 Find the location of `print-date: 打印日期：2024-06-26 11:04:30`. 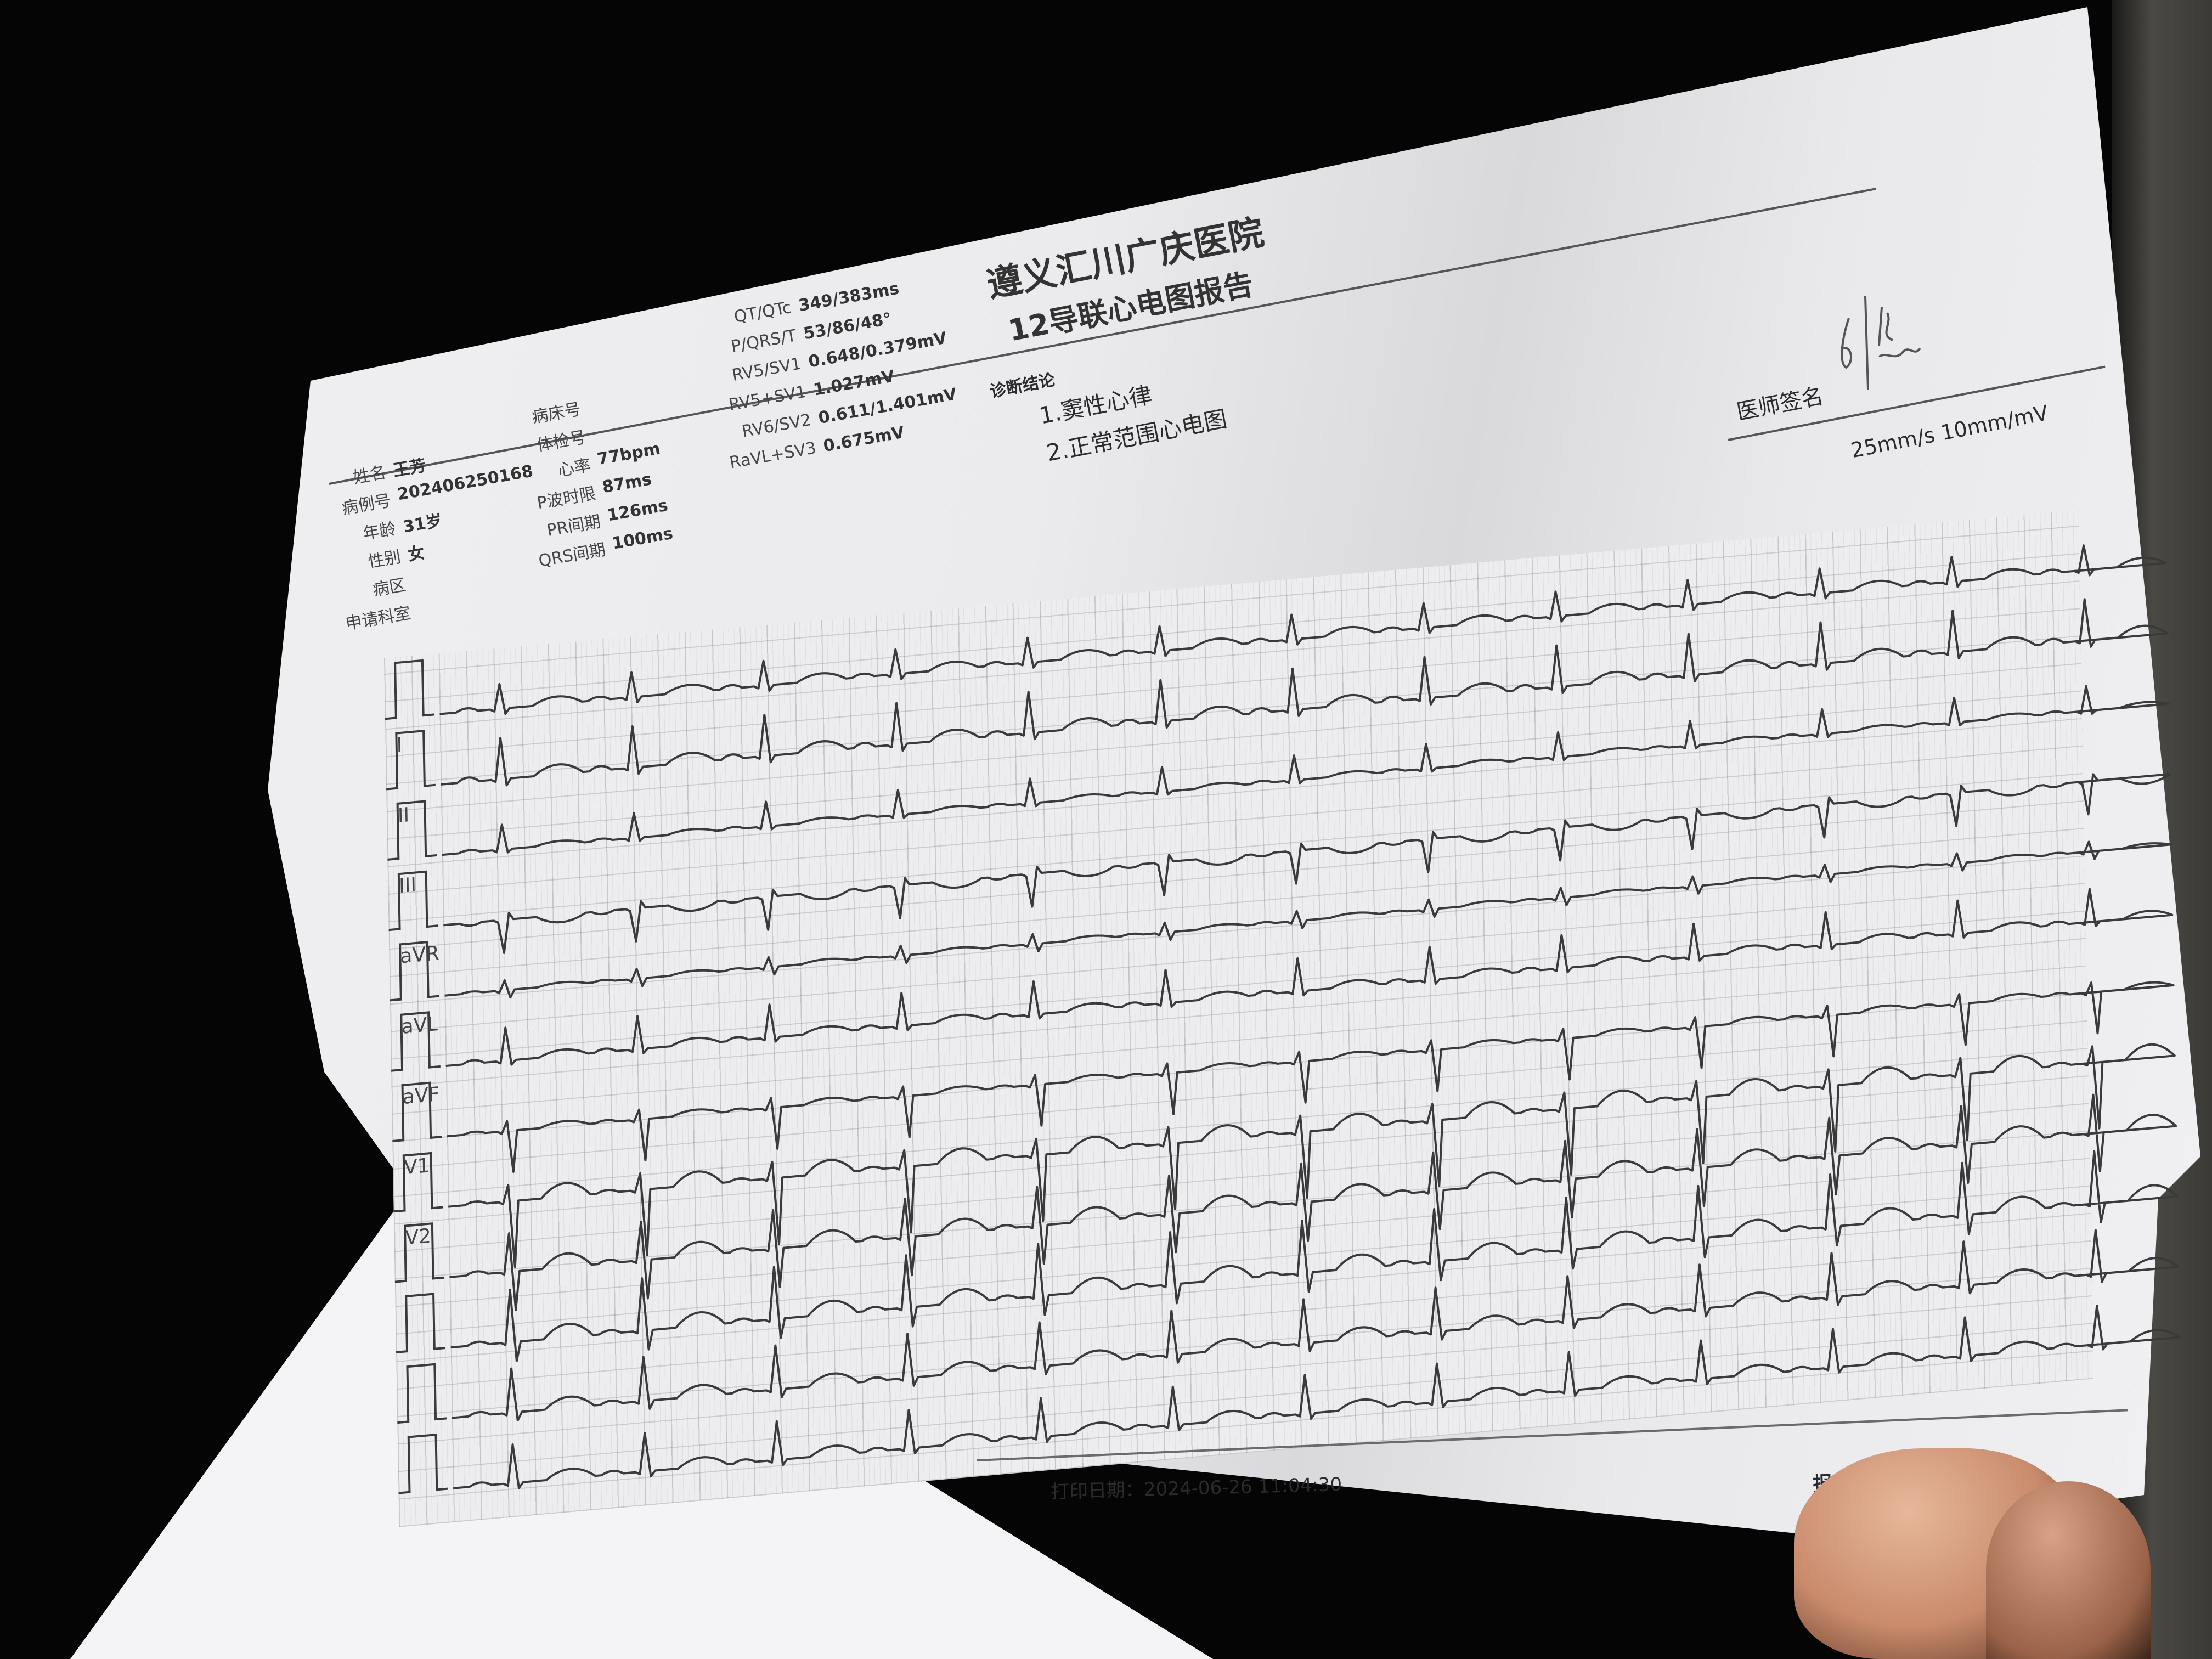

print-date: 打印日期：2024-06-26 11:04:30 is located at coordinates (1196, 1489).